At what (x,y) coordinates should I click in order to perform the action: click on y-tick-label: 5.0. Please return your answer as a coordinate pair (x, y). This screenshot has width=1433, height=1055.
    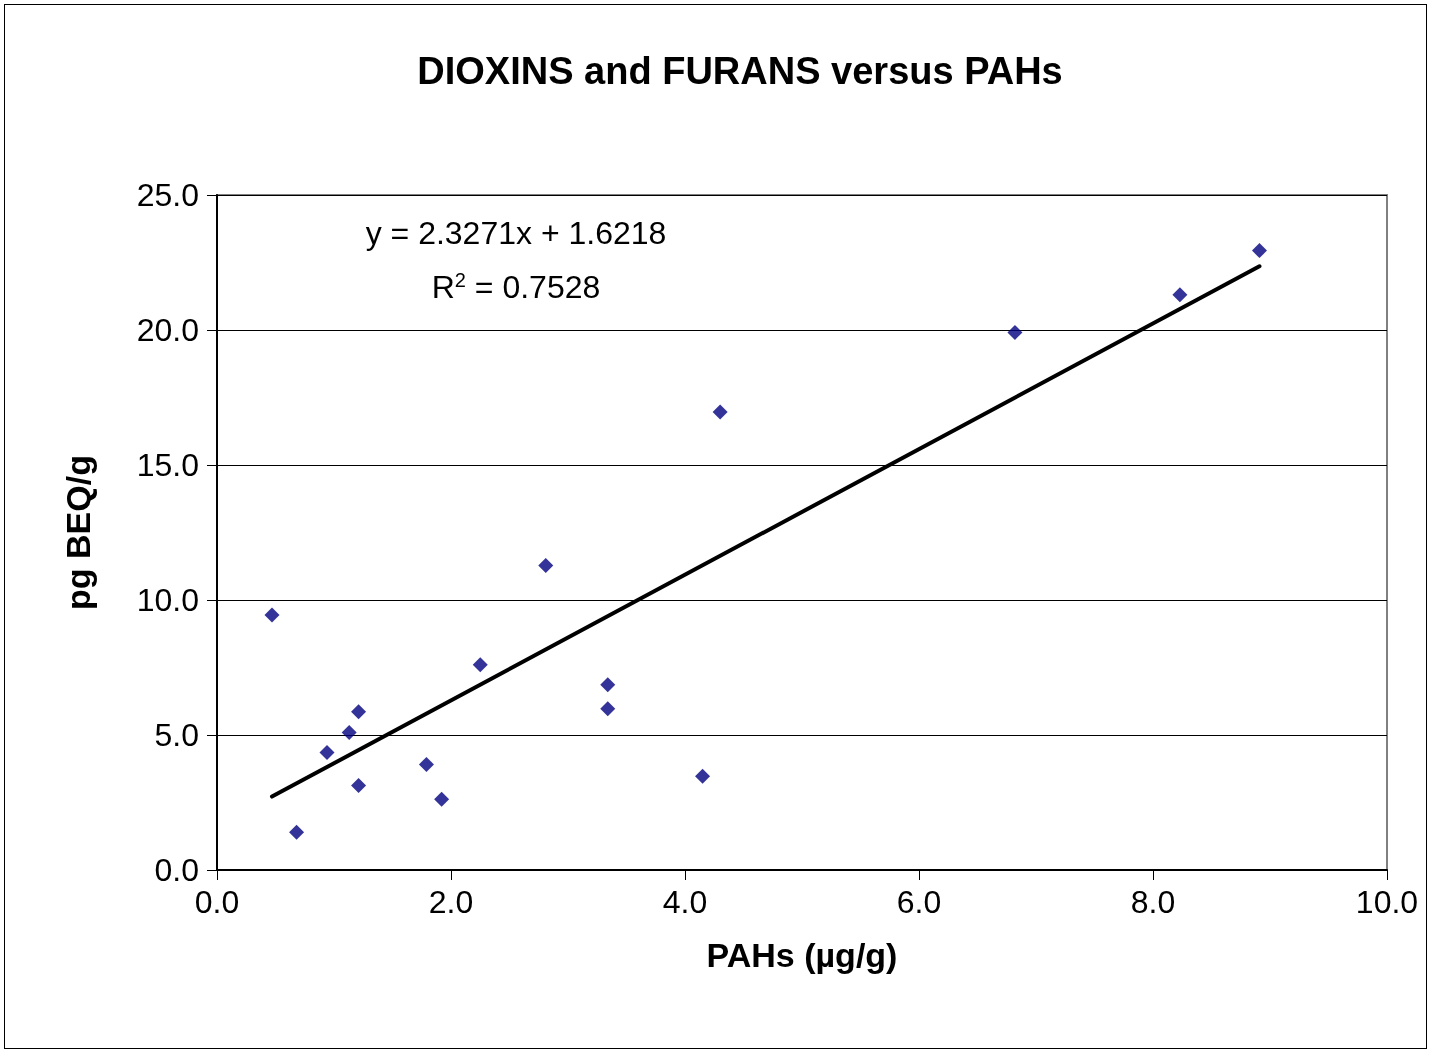
    Looking at the image, I should click on (176, 735).